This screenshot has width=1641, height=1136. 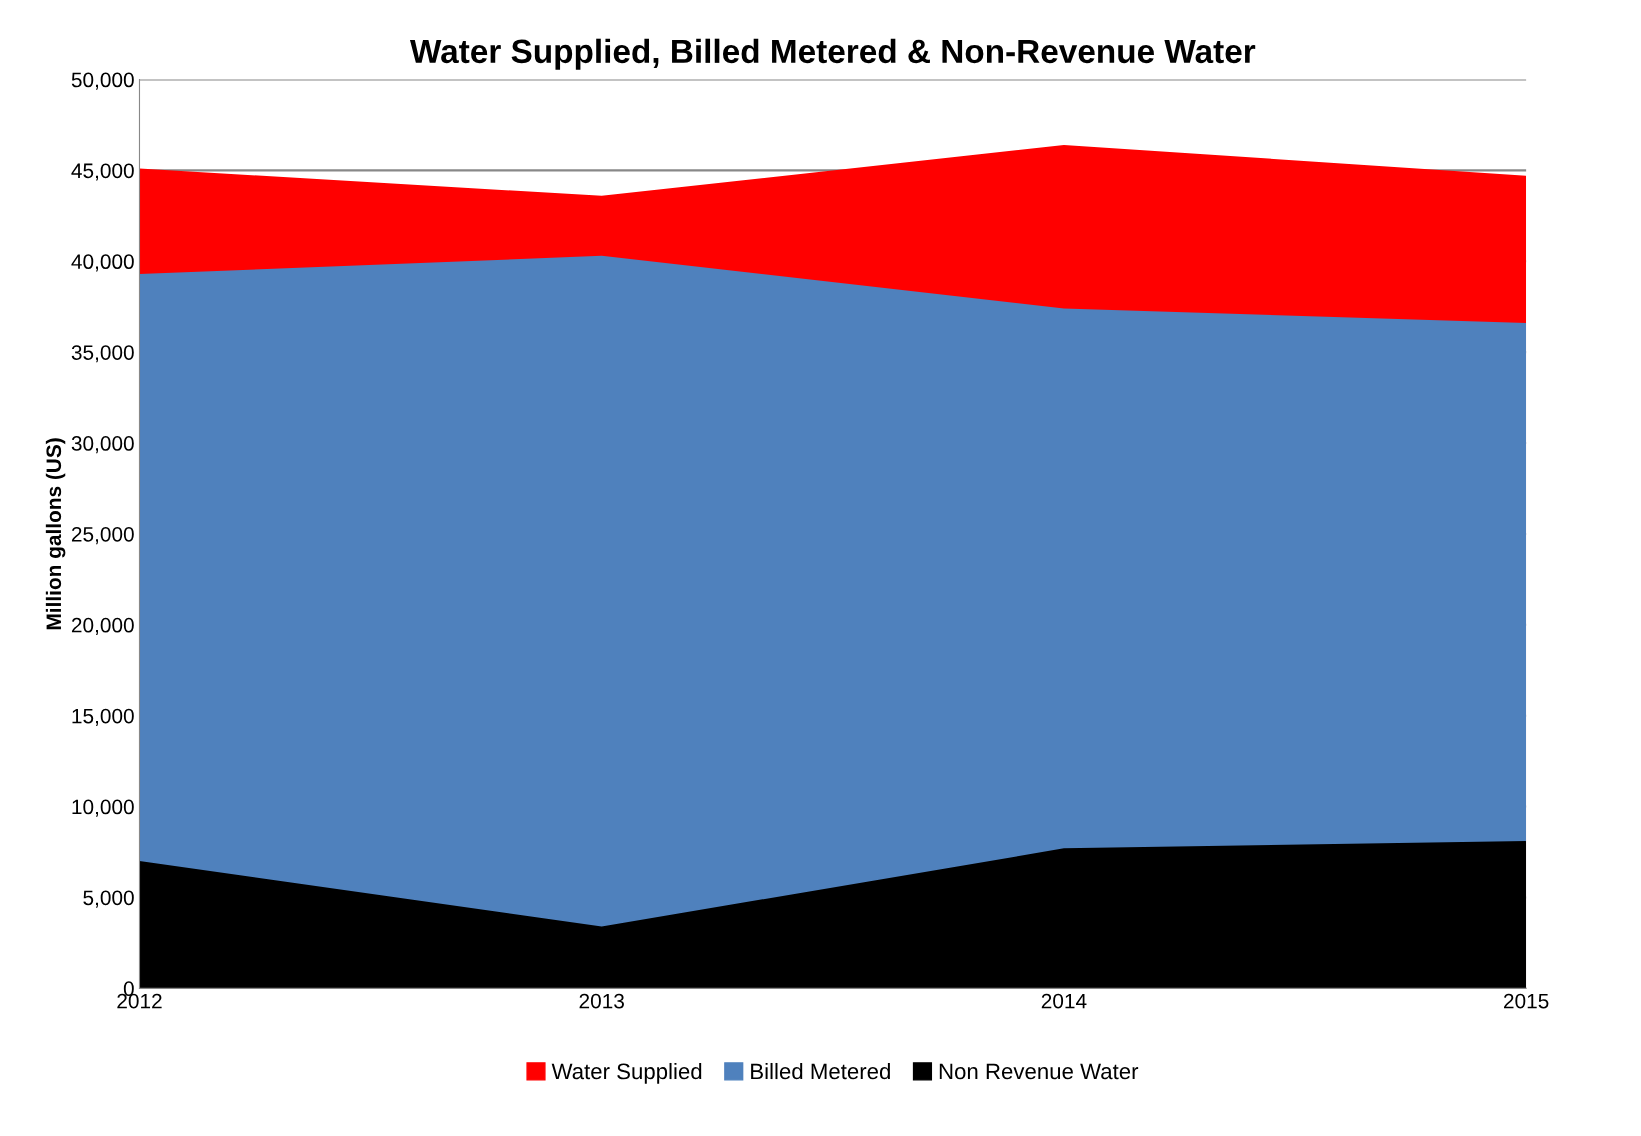 I want to click on x-tick-label: 2014, so click(x=1064, y=1001).